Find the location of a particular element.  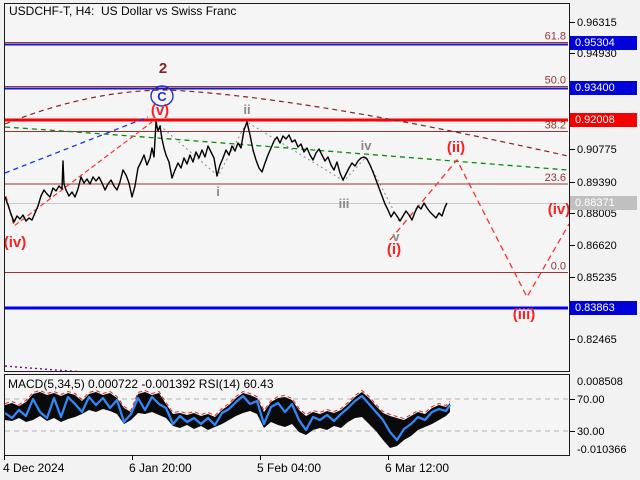

fib-label-38.2: 38.2 is located at coordinates (555, 126).